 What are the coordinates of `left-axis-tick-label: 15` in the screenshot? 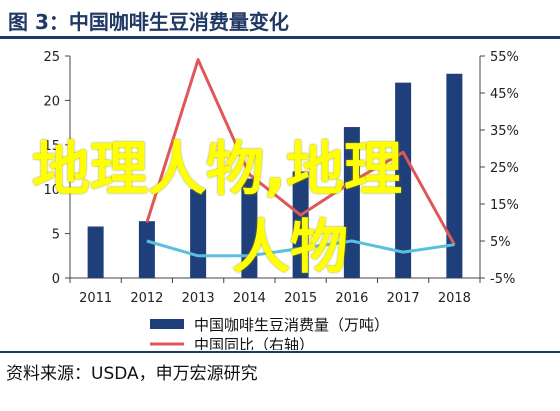 It's located at (51, 146).